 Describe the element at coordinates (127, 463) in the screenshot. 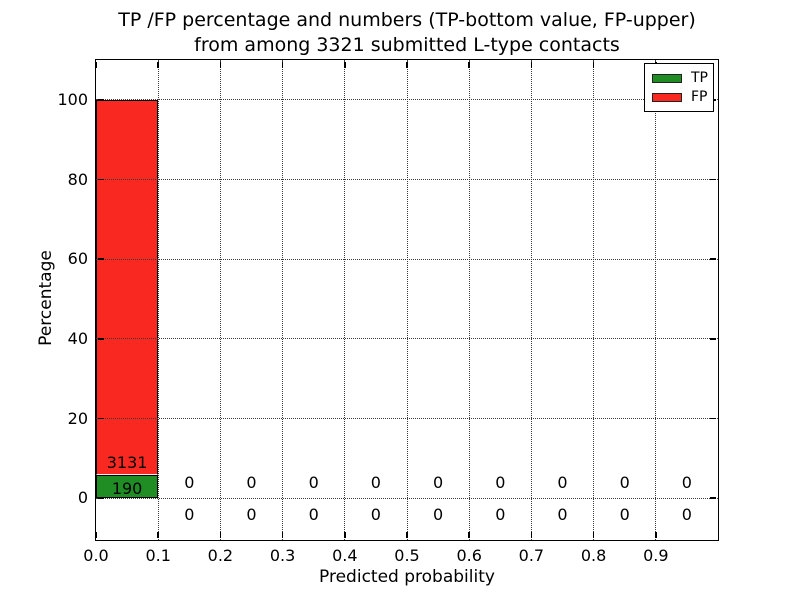

I see `fp-count-label: 3131` at that location.